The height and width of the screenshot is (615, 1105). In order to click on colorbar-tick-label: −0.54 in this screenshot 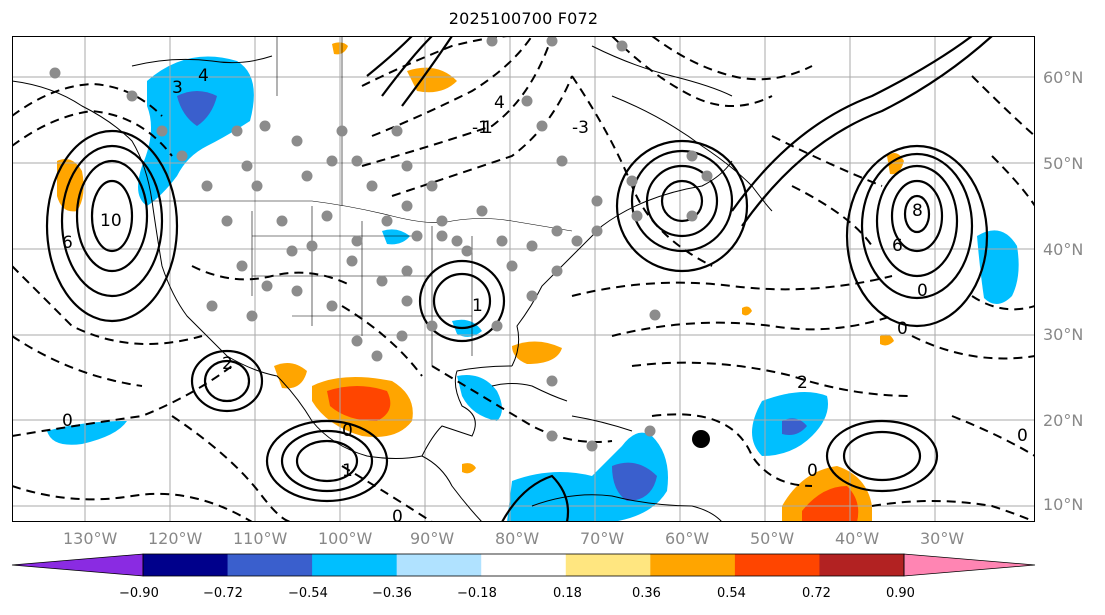, I will do `click(308, 593)`.